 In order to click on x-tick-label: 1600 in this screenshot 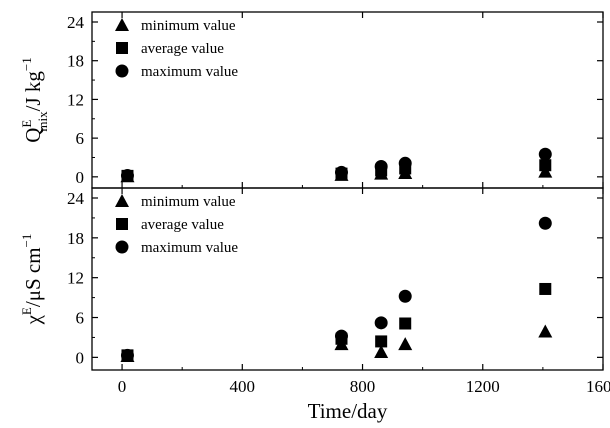, I will do `click(598, 386)`.